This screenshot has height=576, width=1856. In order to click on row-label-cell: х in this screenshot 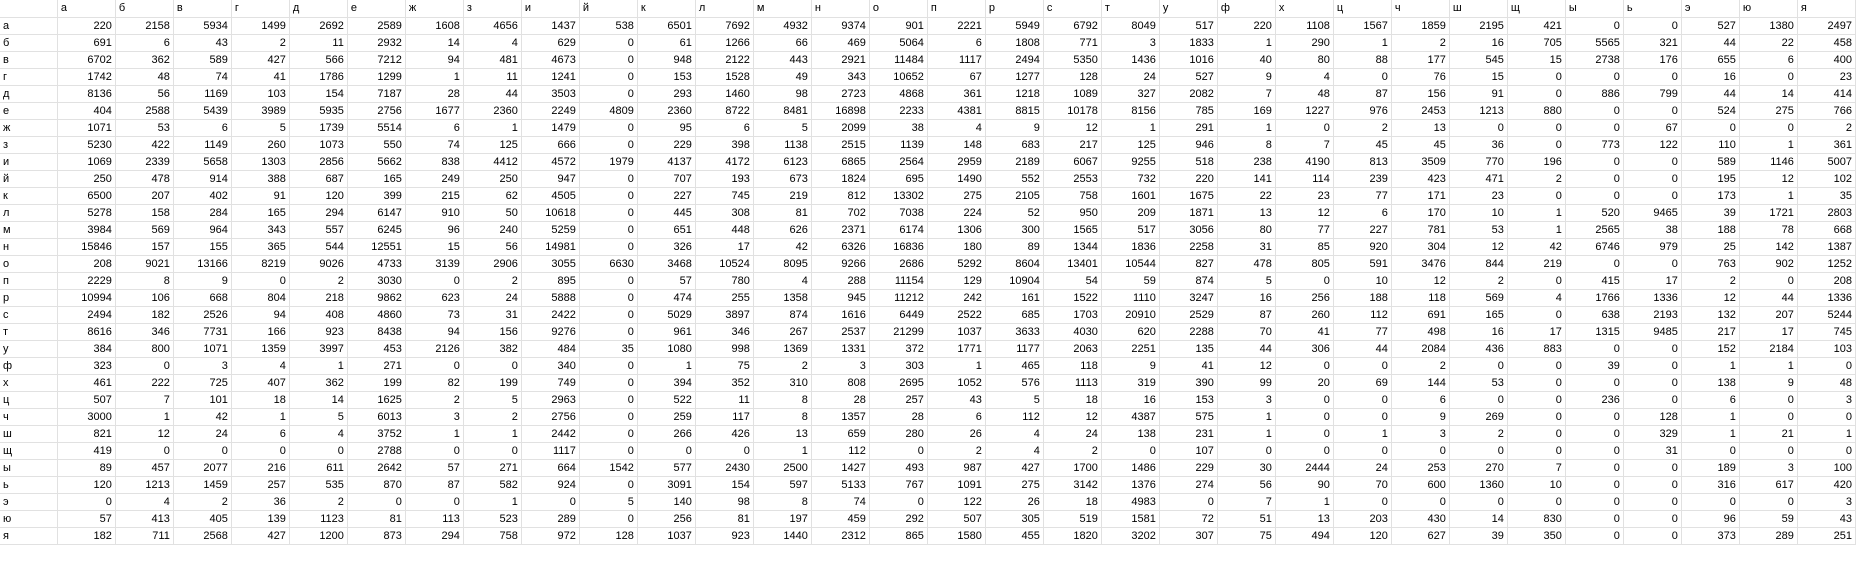, I will do `click(29, 383)`.